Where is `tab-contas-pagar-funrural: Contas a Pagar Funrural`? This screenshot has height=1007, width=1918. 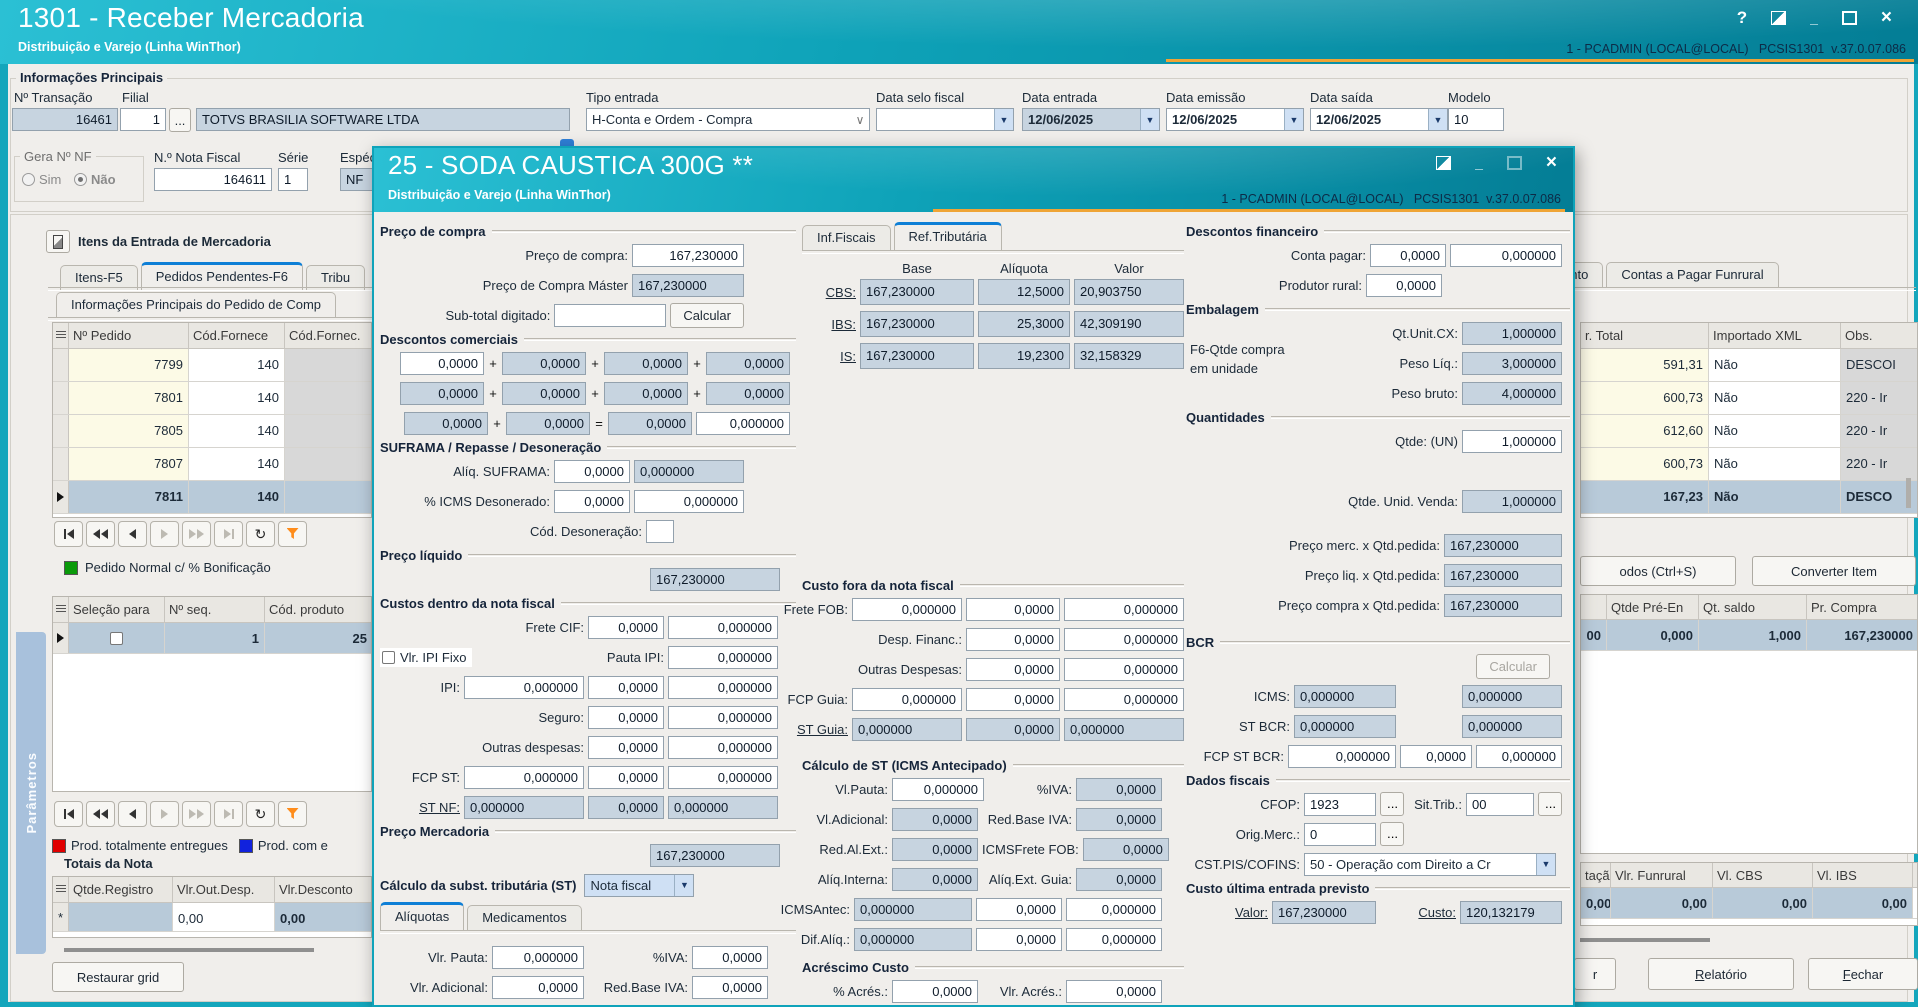
tab-contas-pagar-funrural: Contas a Pagar Funrural is located at coordinates (1692, 274).